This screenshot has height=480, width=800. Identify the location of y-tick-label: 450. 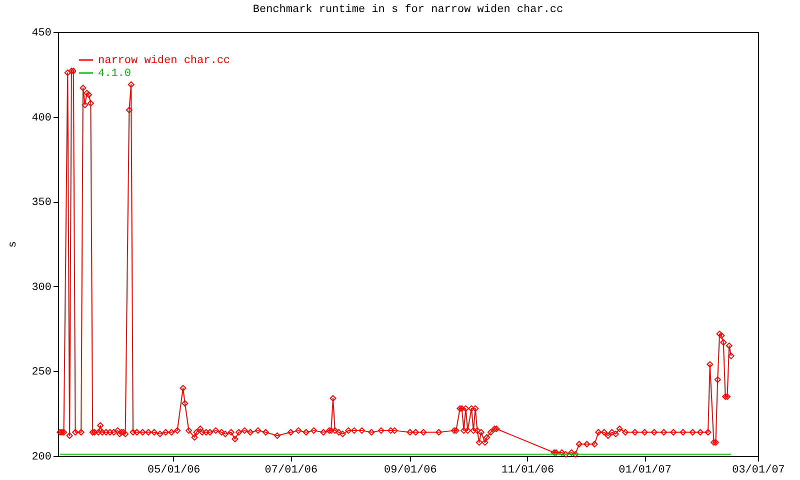
(42, 34).